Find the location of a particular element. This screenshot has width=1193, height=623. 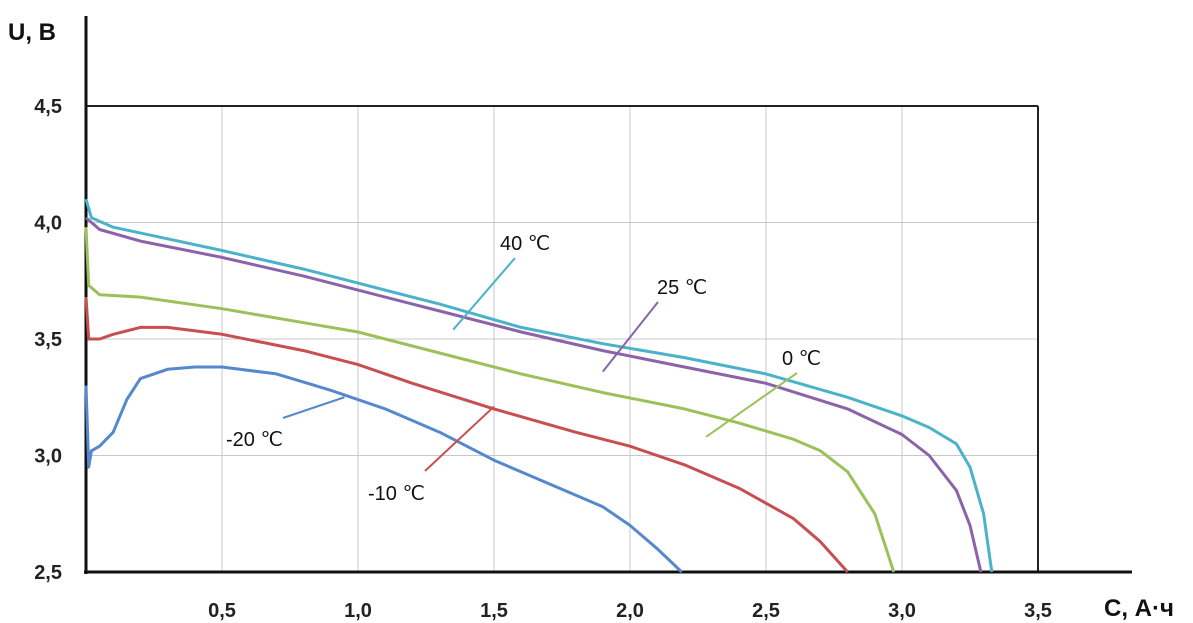

series-label-4: -20 ℃ is located at coordinates (254, 440).